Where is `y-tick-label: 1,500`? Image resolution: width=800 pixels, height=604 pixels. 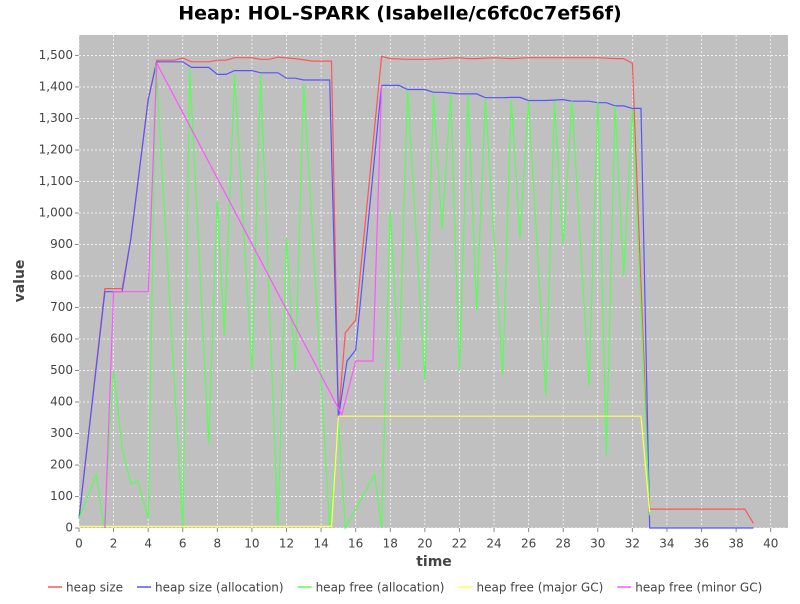
y-tick-label: 1,500 is located at coordinates (56, 55).